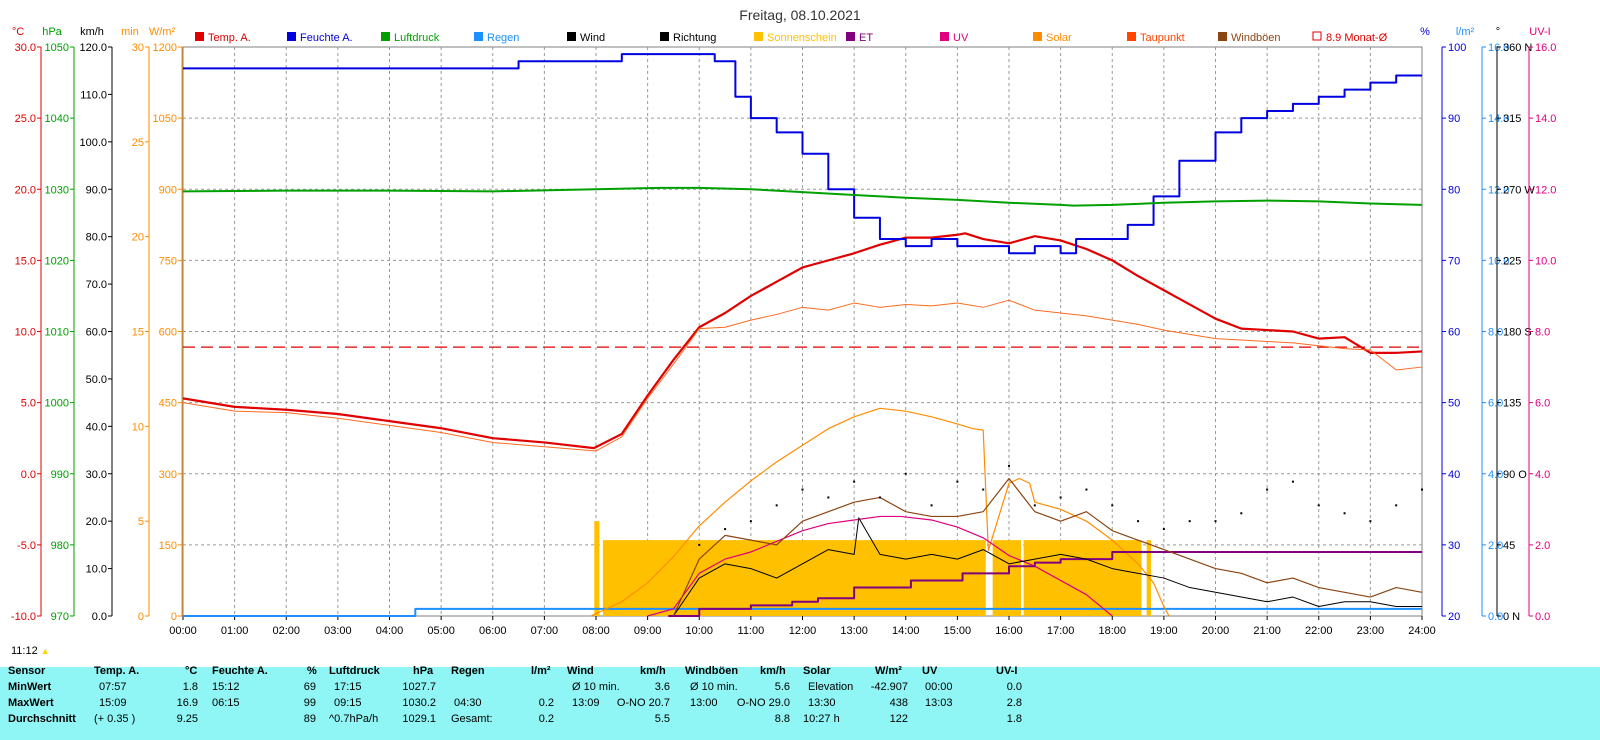 The image size is (1600, 740). What do you see at coordinates (888, 671) in the screenshot?
I see `solar-unit: W/m²` at bounding box center [888, 671].